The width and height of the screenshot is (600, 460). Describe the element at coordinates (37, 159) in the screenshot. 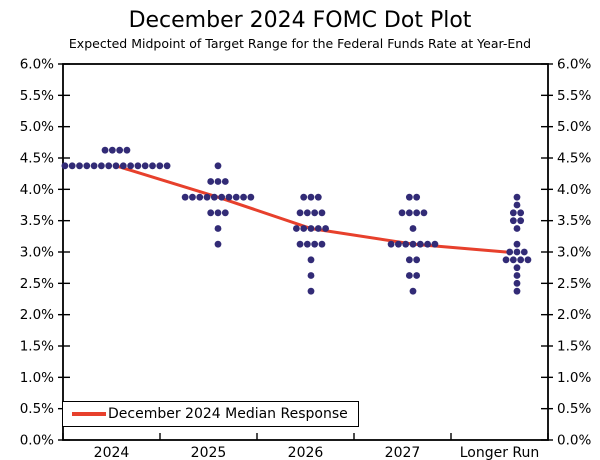

I see `y-axis-label-left: 4.5%` at that location.